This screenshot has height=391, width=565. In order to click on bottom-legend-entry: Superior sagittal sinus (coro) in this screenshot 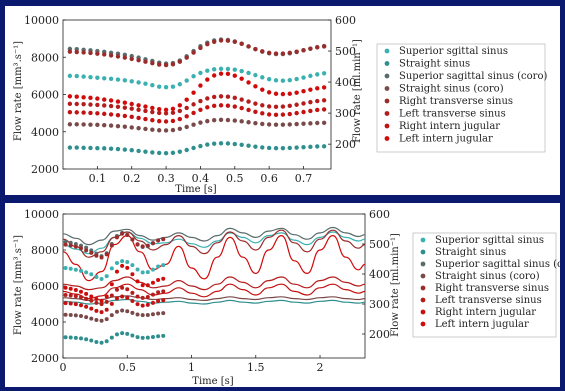, I will do `click(497, 264)`.